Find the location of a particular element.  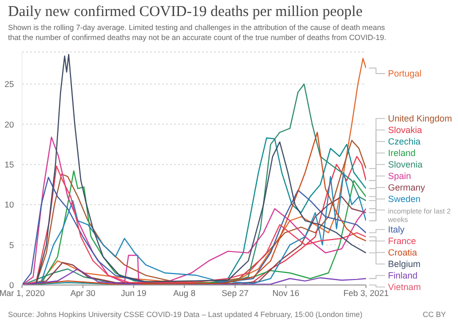

text: Ireland is located at coordinates (402, 153).